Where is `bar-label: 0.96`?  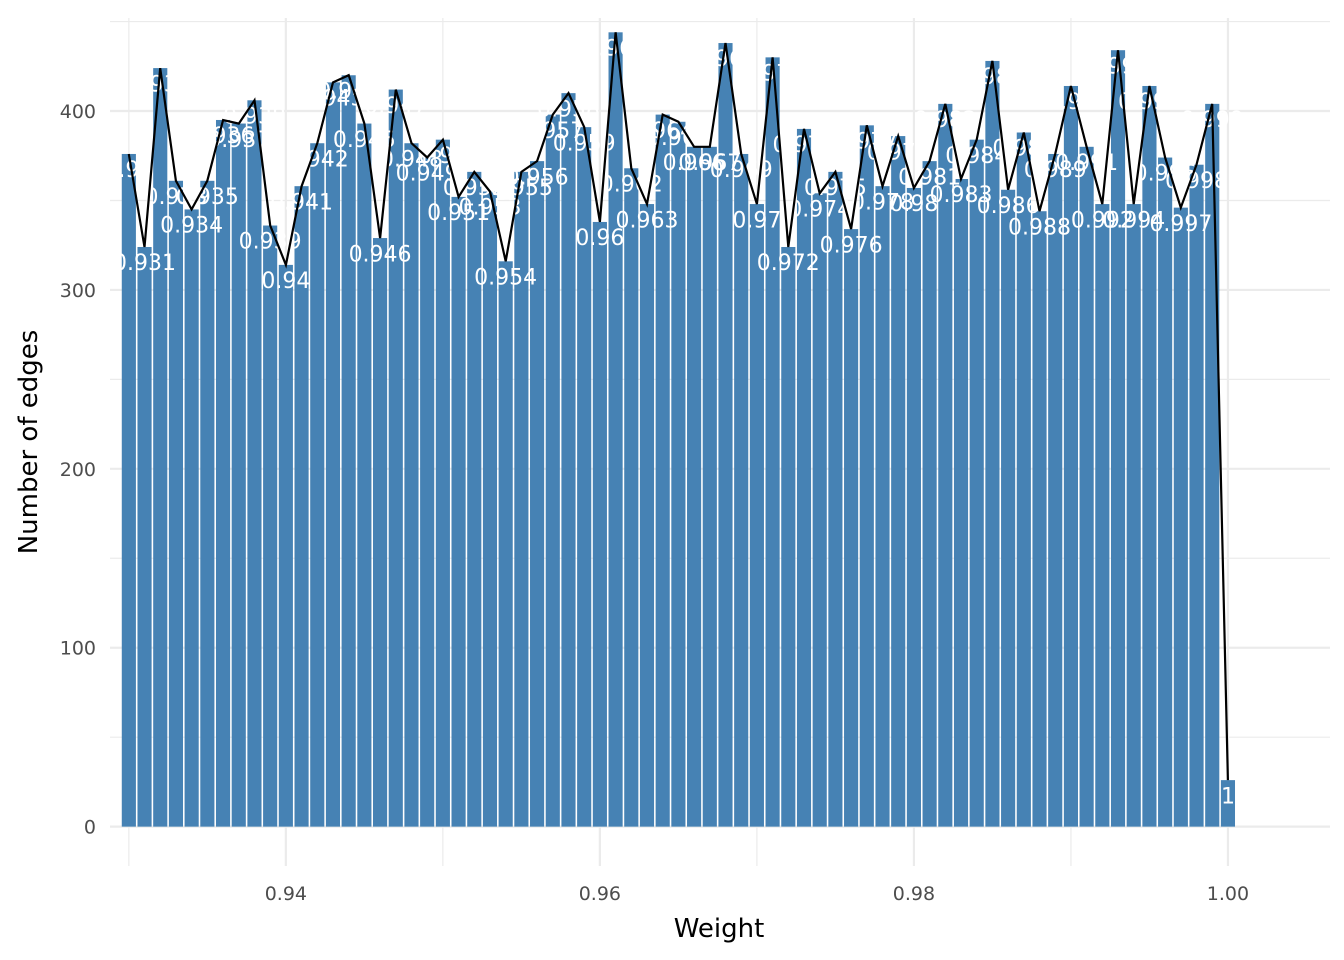 bar-label: 0.96 is located at coordinates (599, 238).